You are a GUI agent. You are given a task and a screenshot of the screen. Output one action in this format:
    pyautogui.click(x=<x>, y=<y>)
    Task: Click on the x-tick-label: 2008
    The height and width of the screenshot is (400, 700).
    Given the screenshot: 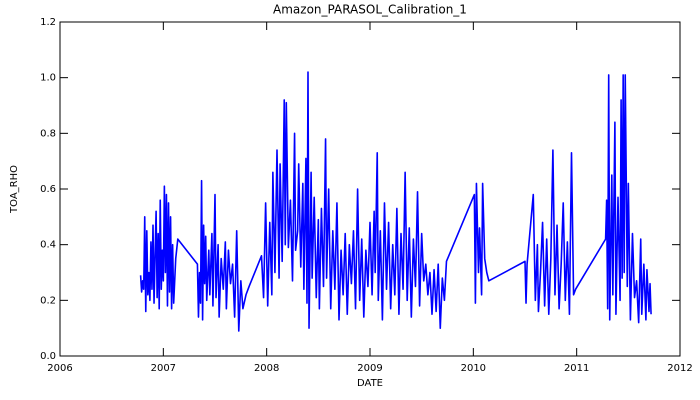 What is the action you would take?
    pyautogui.click(x=266, y=368)
    